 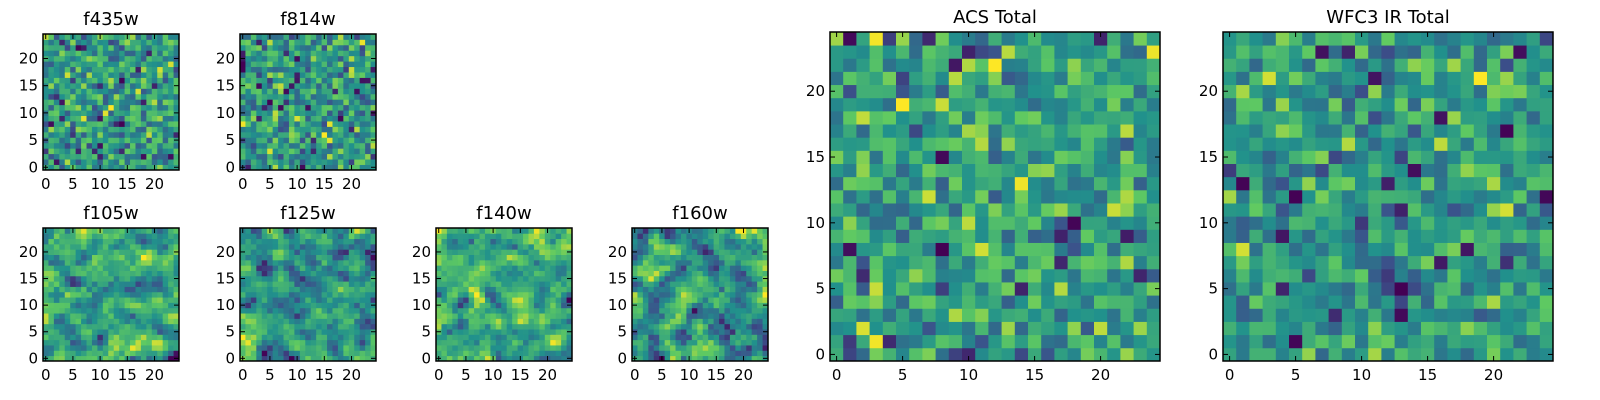 I want to click on x-tick-label: 15, so click(x=520, y=375).